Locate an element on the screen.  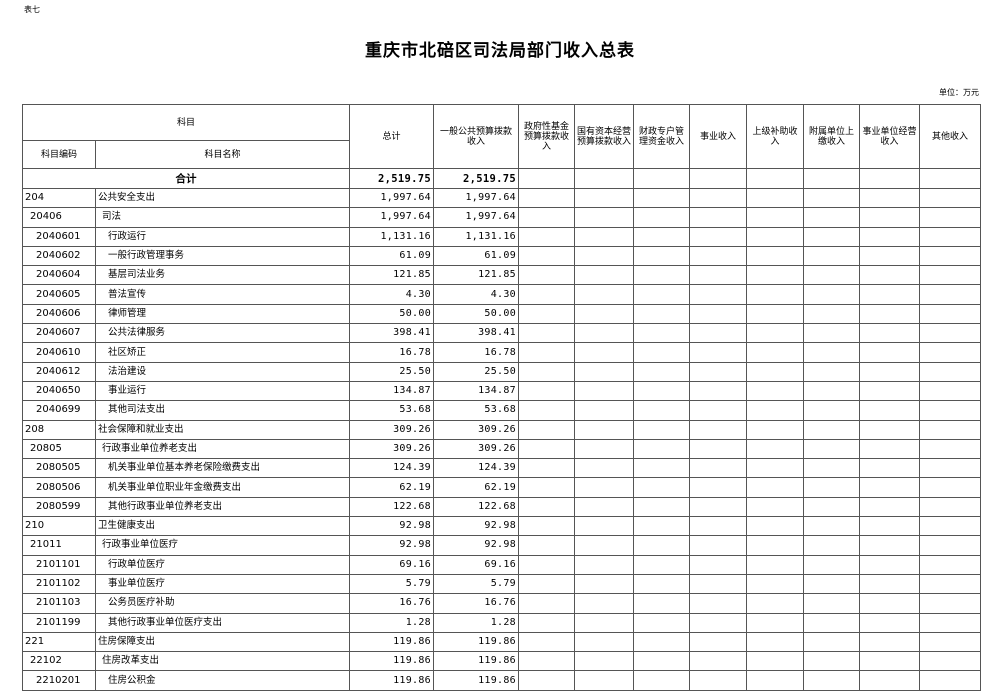
subject-code: 2040604 is located at coordinates (59, 275).